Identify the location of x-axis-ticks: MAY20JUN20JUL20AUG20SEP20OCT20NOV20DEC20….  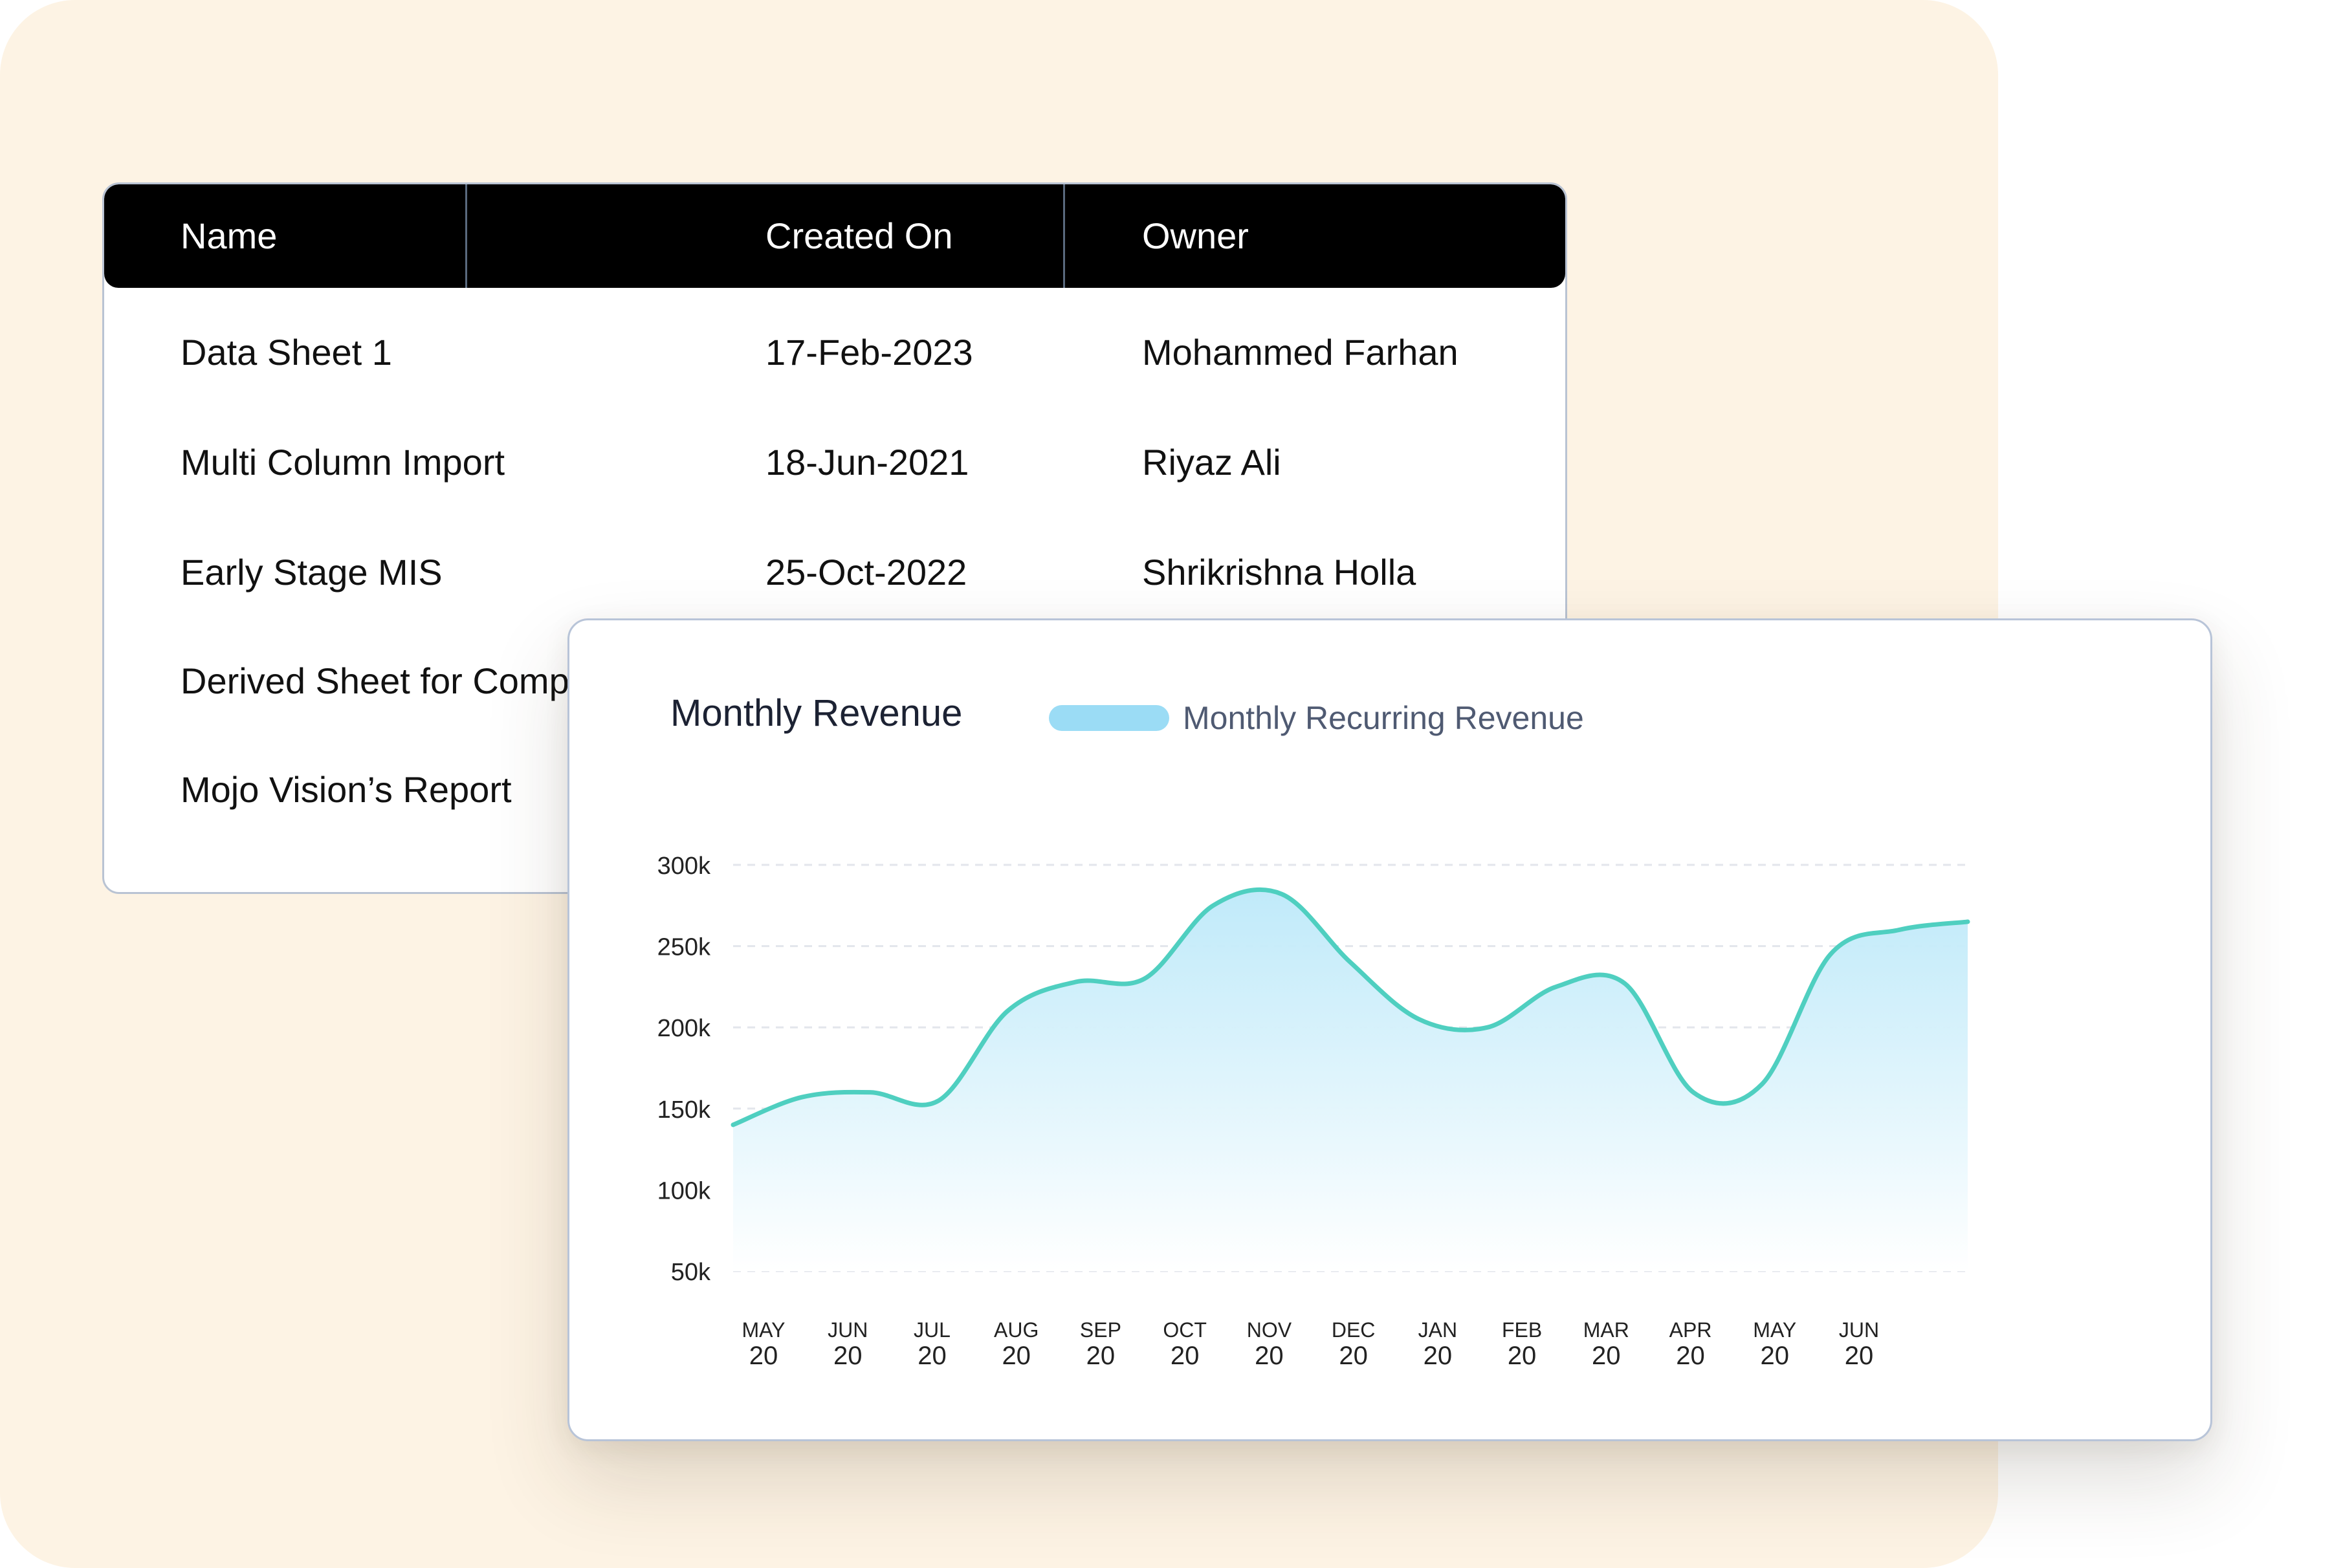
(1311, 1344).